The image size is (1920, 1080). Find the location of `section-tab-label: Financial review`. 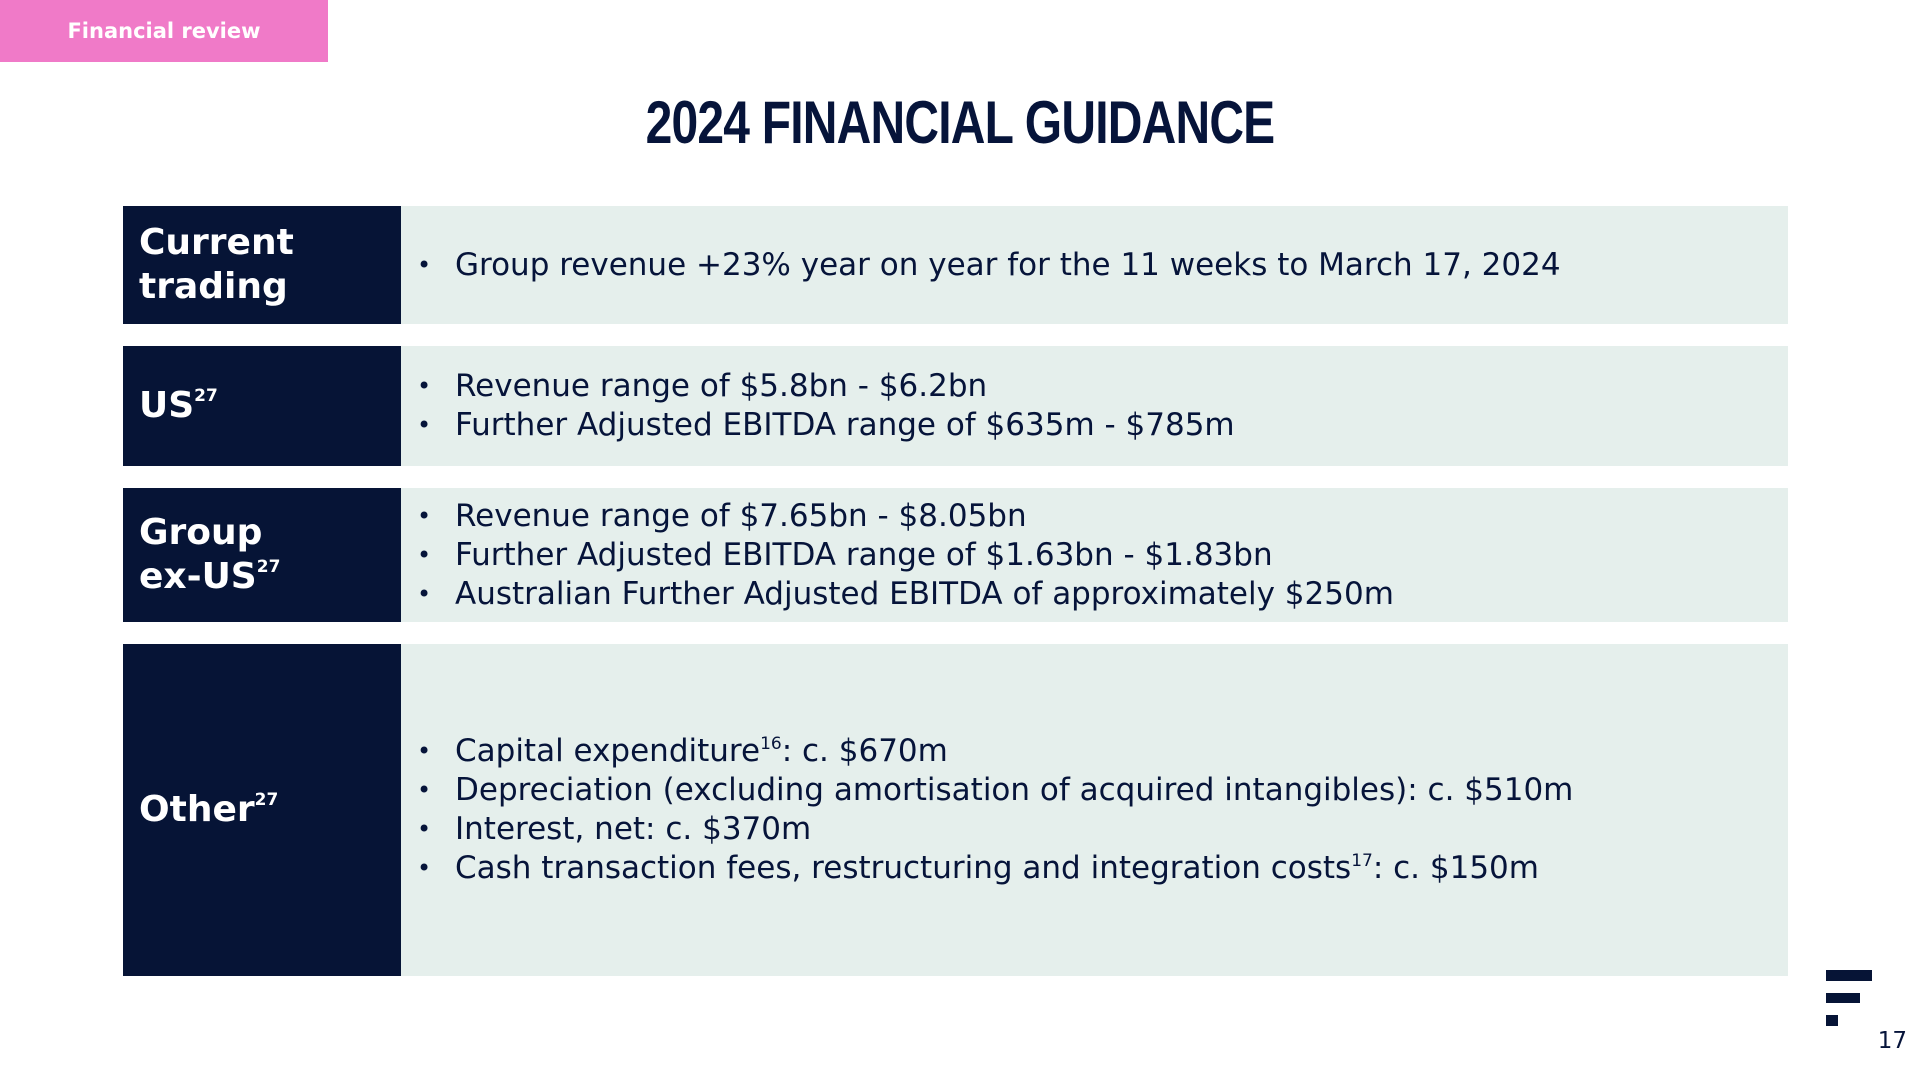

section-tab-label: Financial review is located at coordinates (164, 31).